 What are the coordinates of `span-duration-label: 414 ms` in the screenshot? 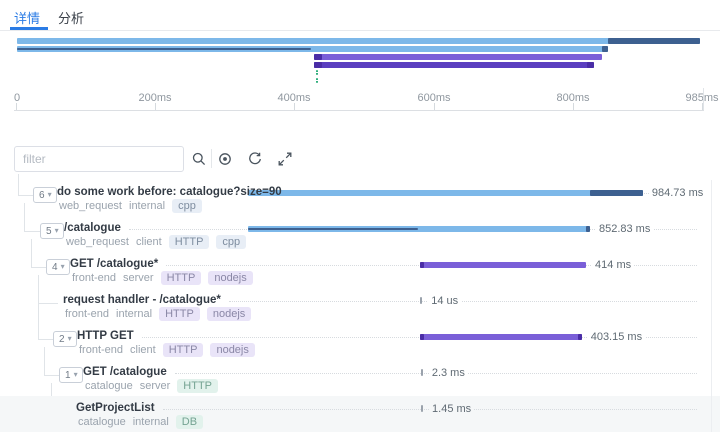 It's located at (613, 265).